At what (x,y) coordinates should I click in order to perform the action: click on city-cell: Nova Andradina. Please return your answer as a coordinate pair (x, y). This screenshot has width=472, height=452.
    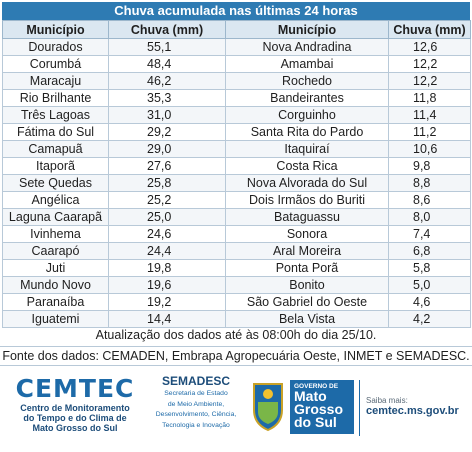
    Looking at the image, I should click on (307, 47).